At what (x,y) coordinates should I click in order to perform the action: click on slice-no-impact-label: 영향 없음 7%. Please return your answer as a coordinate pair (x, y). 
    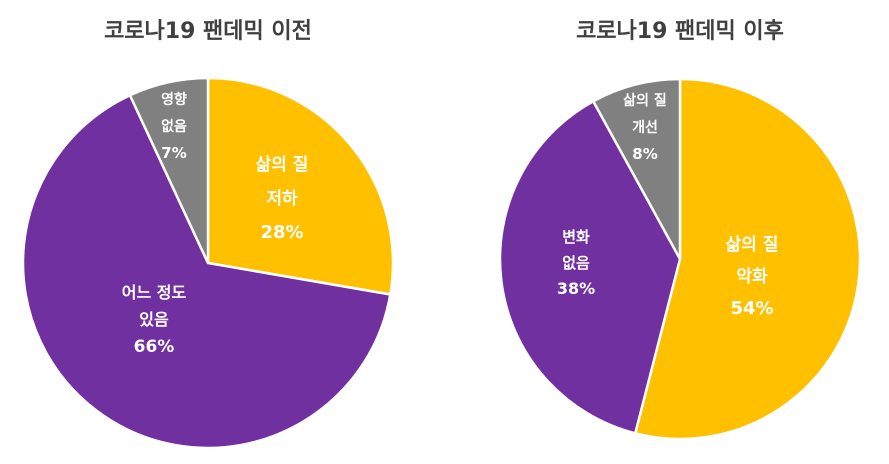
    Looking at the image, I should click on (174, 126).